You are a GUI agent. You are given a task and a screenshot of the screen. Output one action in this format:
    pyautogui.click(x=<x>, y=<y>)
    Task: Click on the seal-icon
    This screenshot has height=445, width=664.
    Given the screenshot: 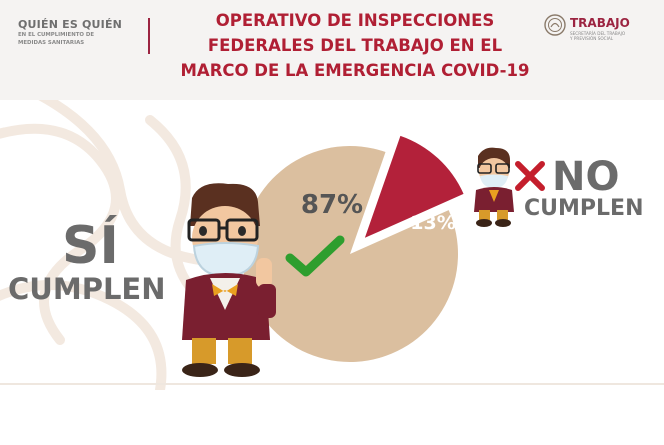 What is the action you would take?
    pyautogui.click(x=555, y=25)
    